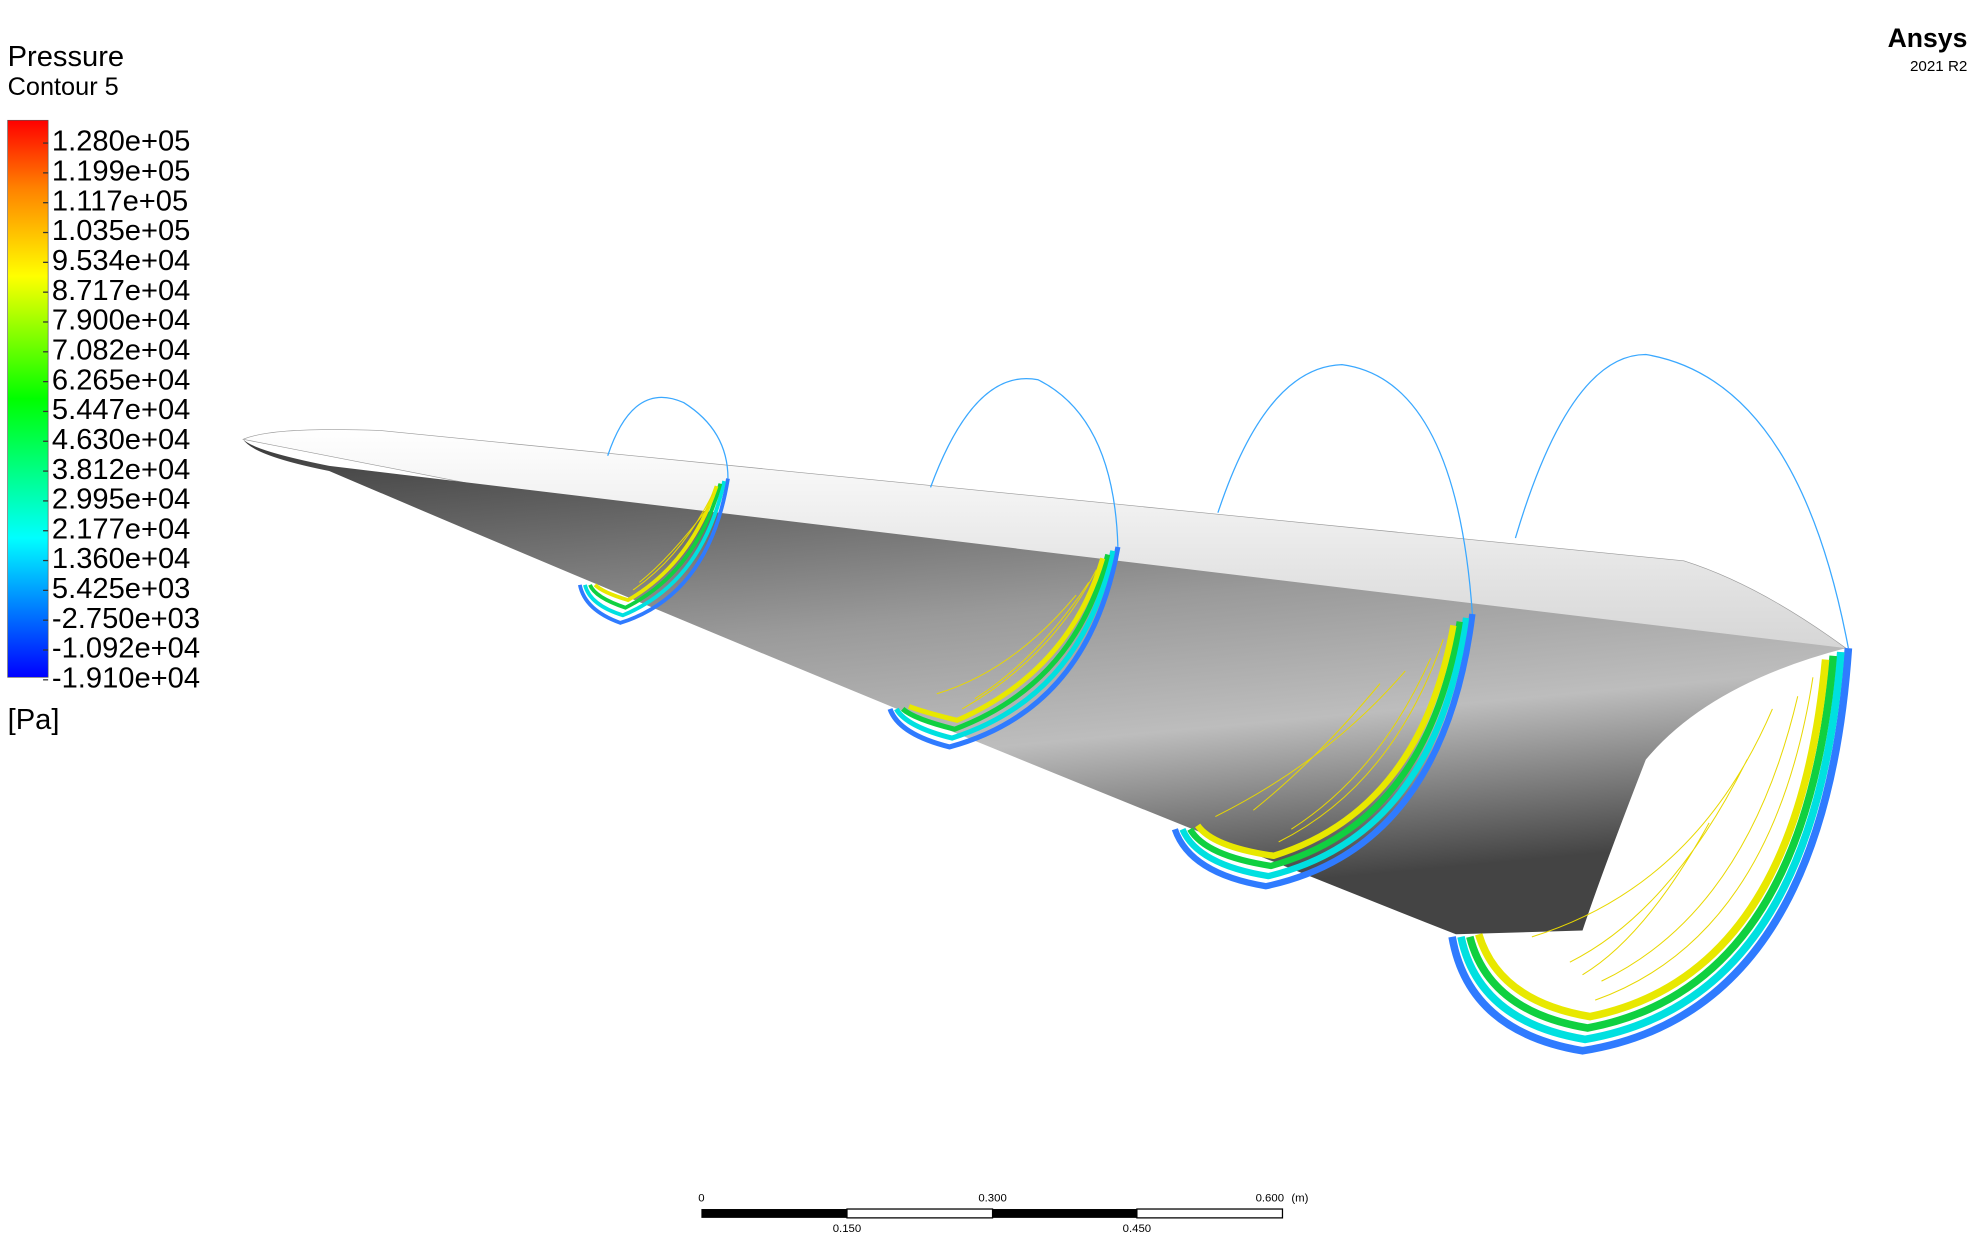  I want to click on scale-label: 0, so click(701, 1198).